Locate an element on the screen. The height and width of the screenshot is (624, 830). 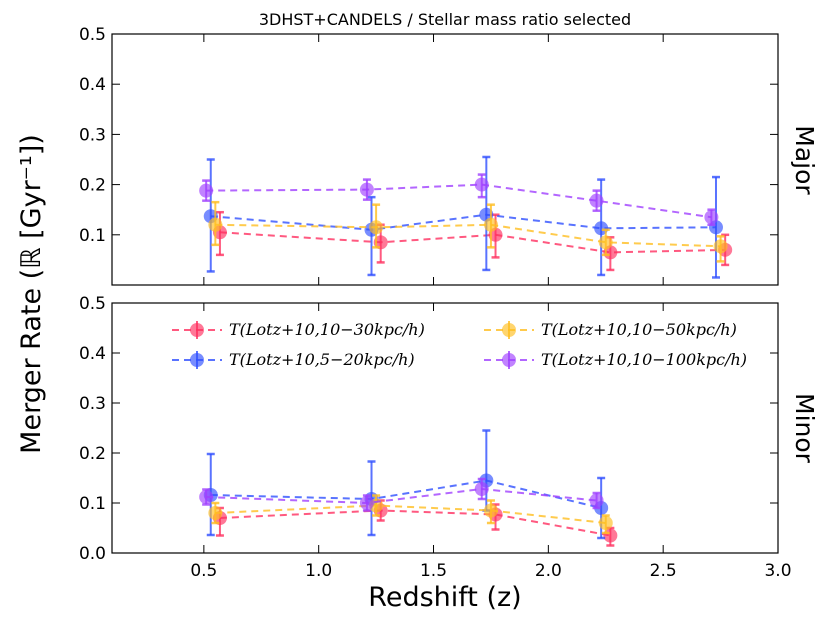
legend-label: T(Lotz+10,10−30kpc/h) is located at coordinates (327, 329).